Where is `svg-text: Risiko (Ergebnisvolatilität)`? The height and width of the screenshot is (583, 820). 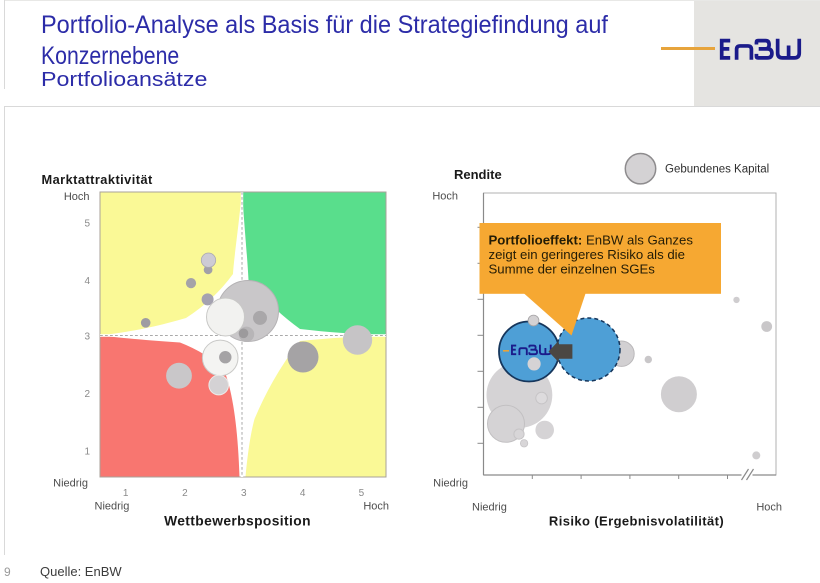 svg-text: Risiko (Ergebnisvolatilität) is located at coordinates (636, 521).